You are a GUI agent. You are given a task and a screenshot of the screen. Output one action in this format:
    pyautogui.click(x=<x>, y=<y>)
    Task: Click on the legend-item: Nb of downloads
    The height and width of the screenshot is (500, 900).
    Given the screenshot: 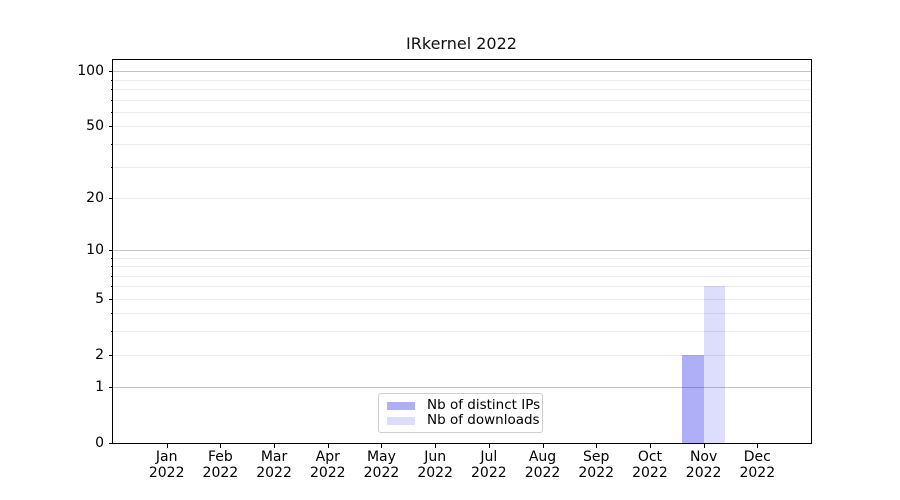 What is the action you would take?
    pyautogui.click(x=463, y=420)
    